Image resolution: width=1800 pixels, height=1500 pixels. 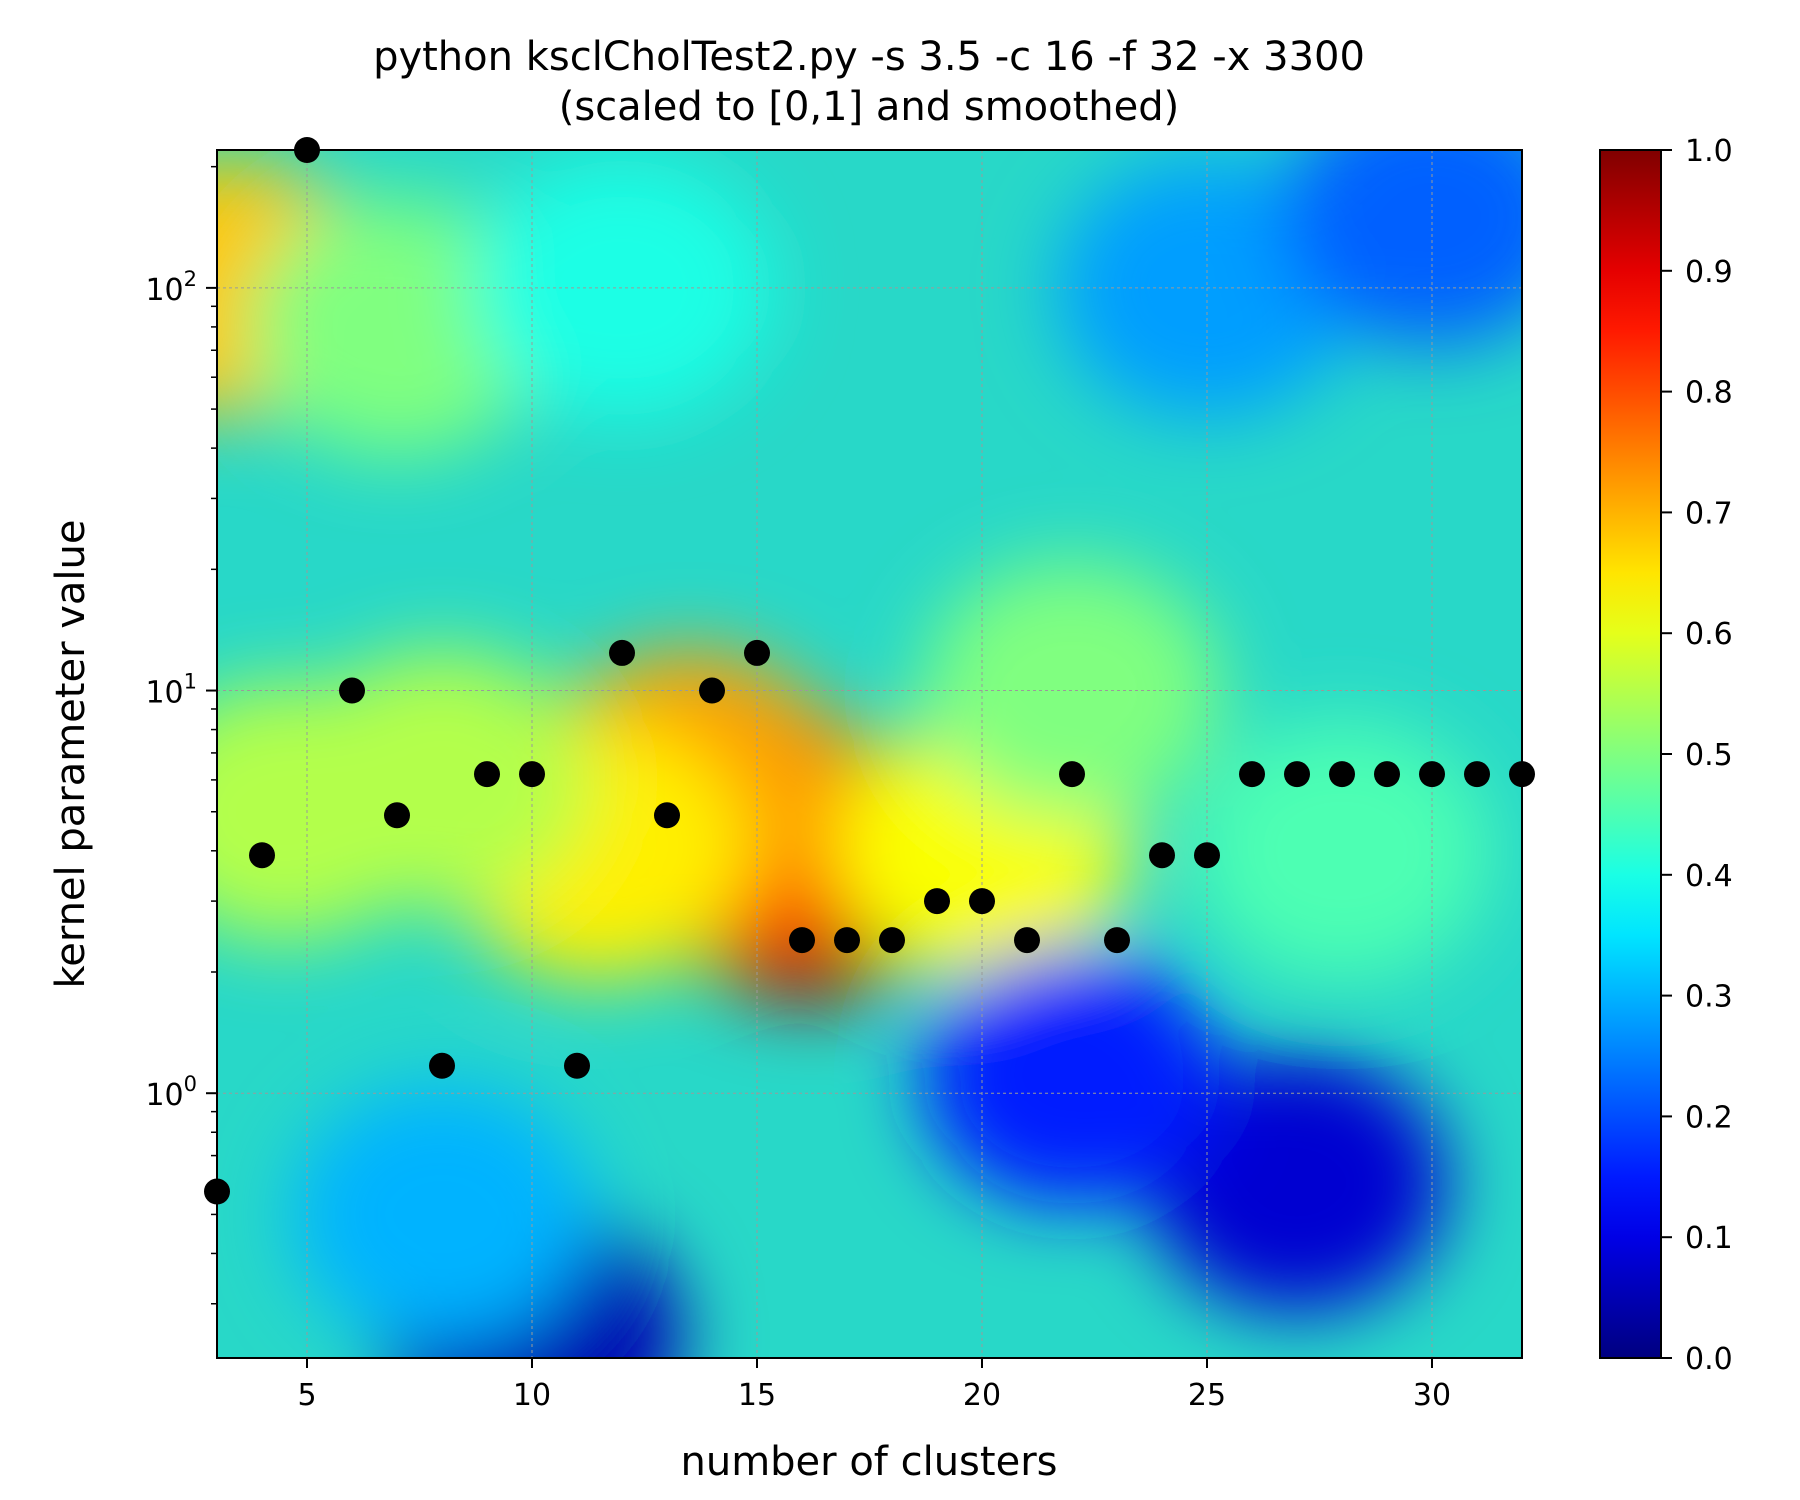 What do you see at coordinates (71, 753) in the screenshot?
I see `y-axis-label: kernel parameter value` at bounding box center [71, 753].